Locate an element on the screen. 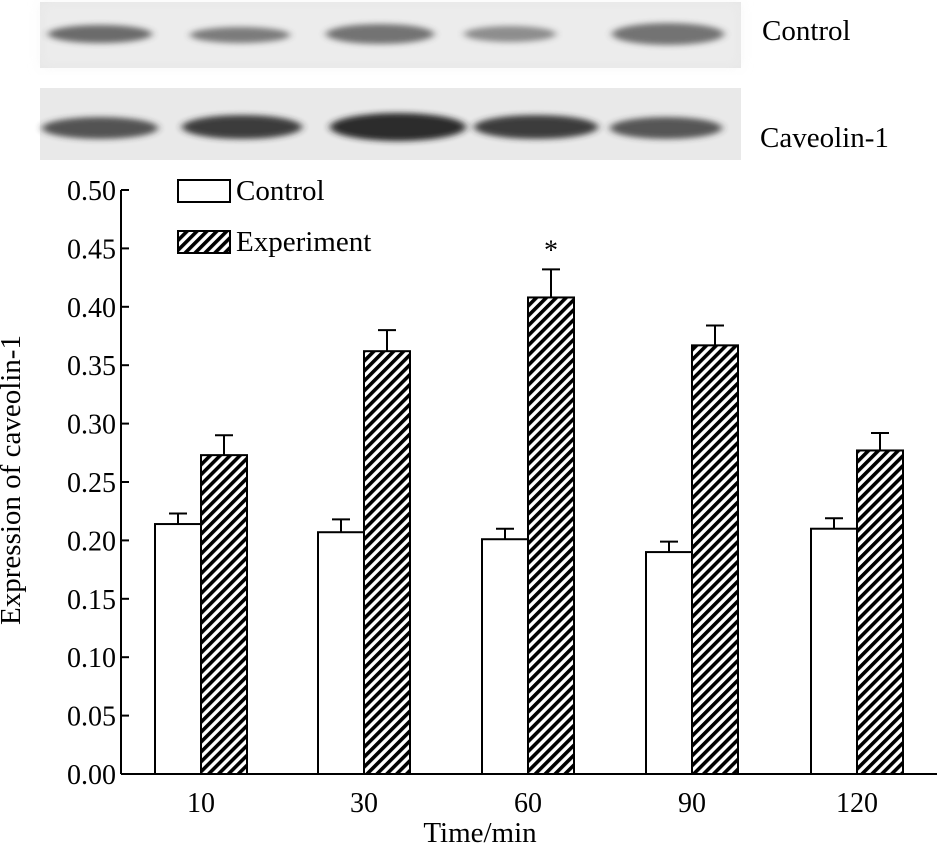  blot-label-control: Control is located at coordinates (806, 31).